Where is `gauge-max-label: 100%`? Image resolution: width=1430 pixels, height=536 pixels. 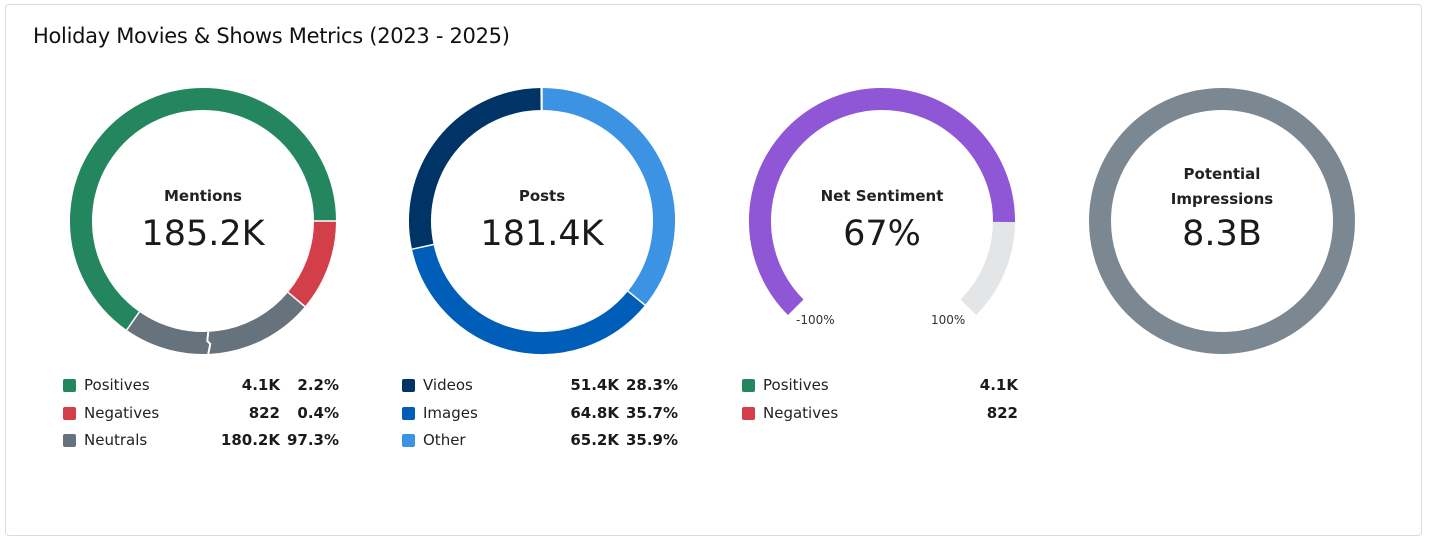 gauge-max-label: 100% is located at coordinates (948, 320).